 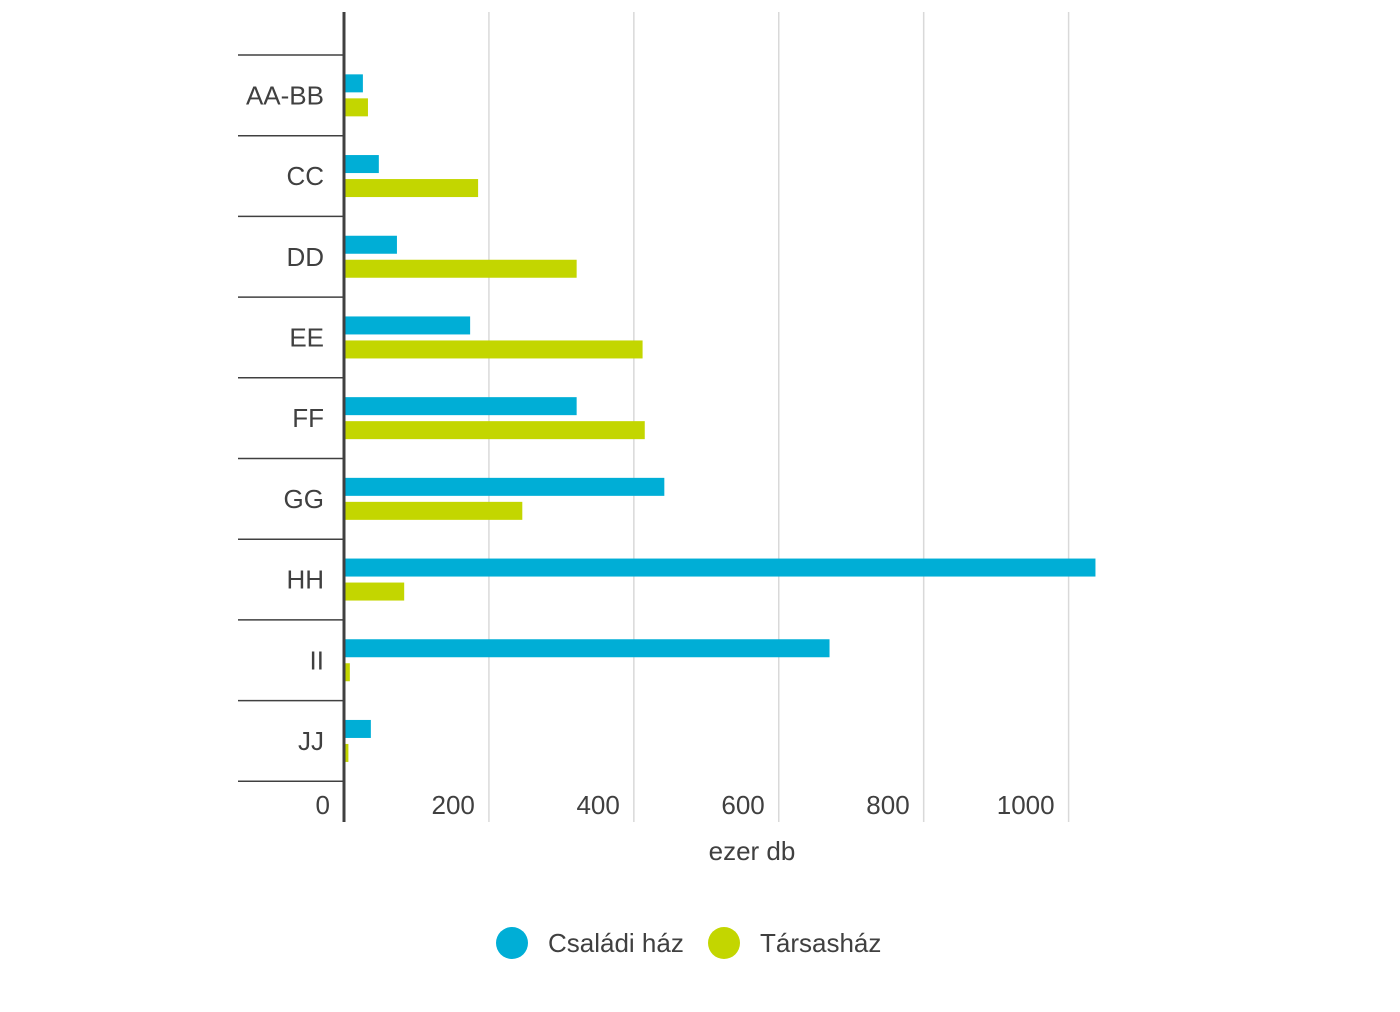 I want to click on x-tick-label: 400, so click(x=597, y=805).